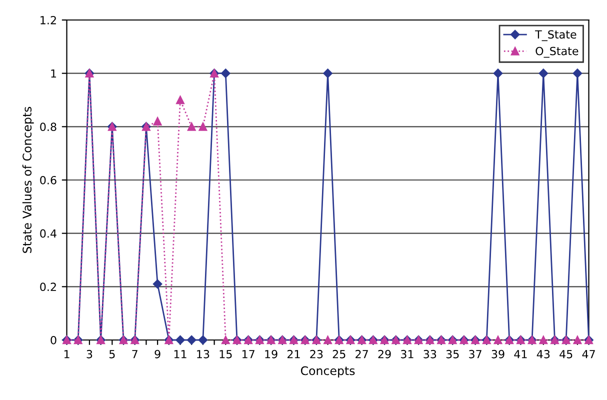 This screenshot has width=607, height=400. I want to click on x-tick-label: 41, so click(520, 354).